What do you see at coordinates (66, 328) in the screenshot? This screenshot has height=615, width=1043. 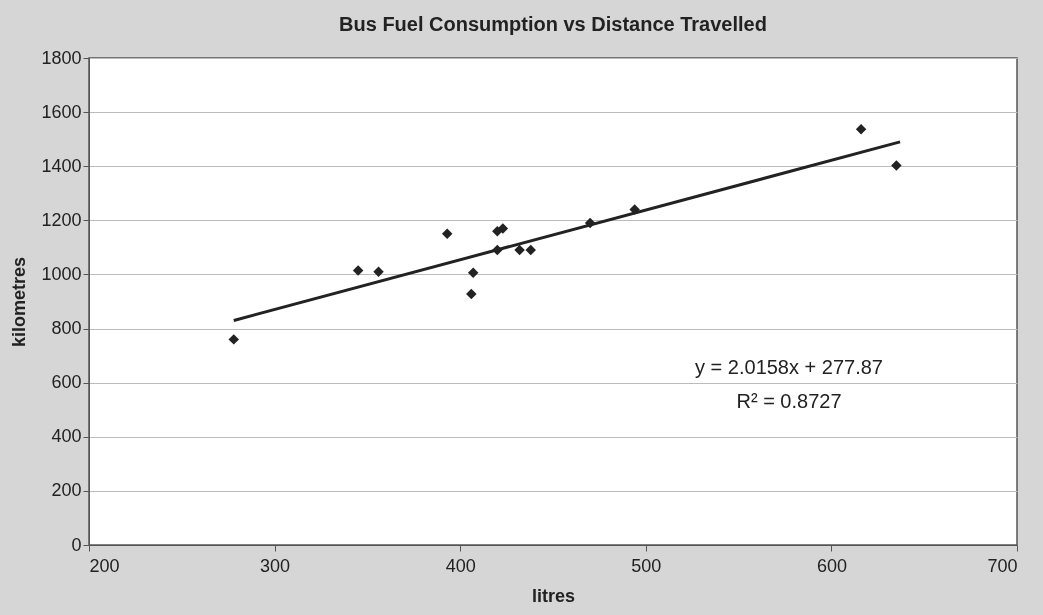 I see `y-tick-label: 800` at bounding box center [66, 328].